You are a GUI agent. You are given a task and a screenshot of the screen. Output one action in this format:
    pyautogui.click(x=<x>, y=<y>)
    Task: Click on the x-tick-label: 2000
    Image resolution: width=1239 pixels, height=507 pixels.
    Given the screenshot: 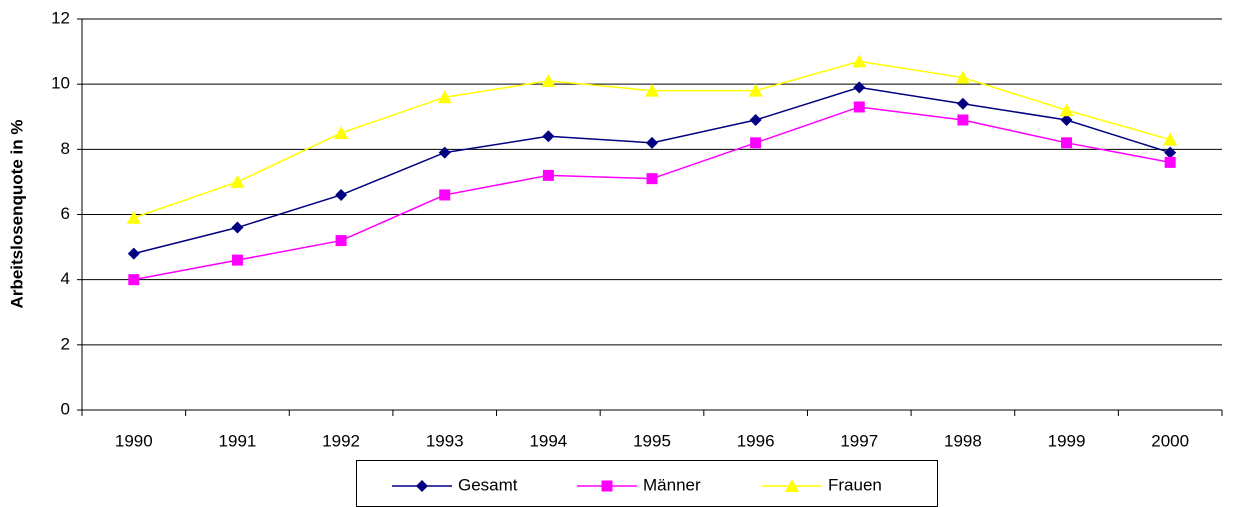 What is the action you would take?
    pyautogui.click(x=1170, y=440)
    